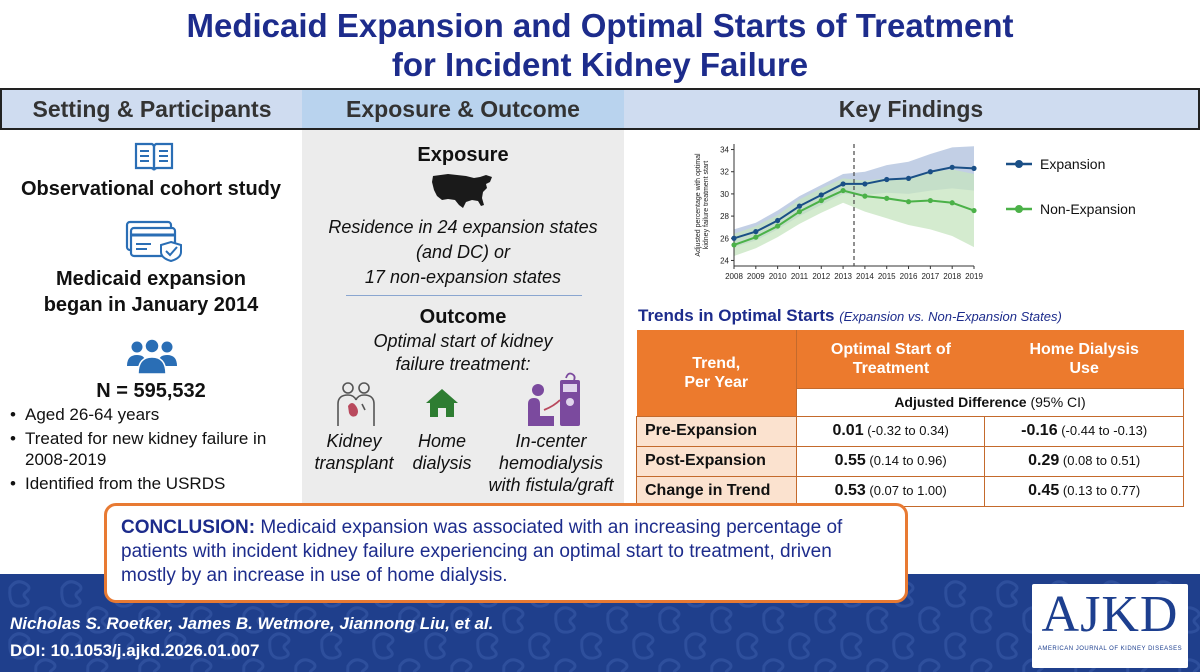  I want to click on exposure-text-line-2: (and DC) or, so click(463, 252).